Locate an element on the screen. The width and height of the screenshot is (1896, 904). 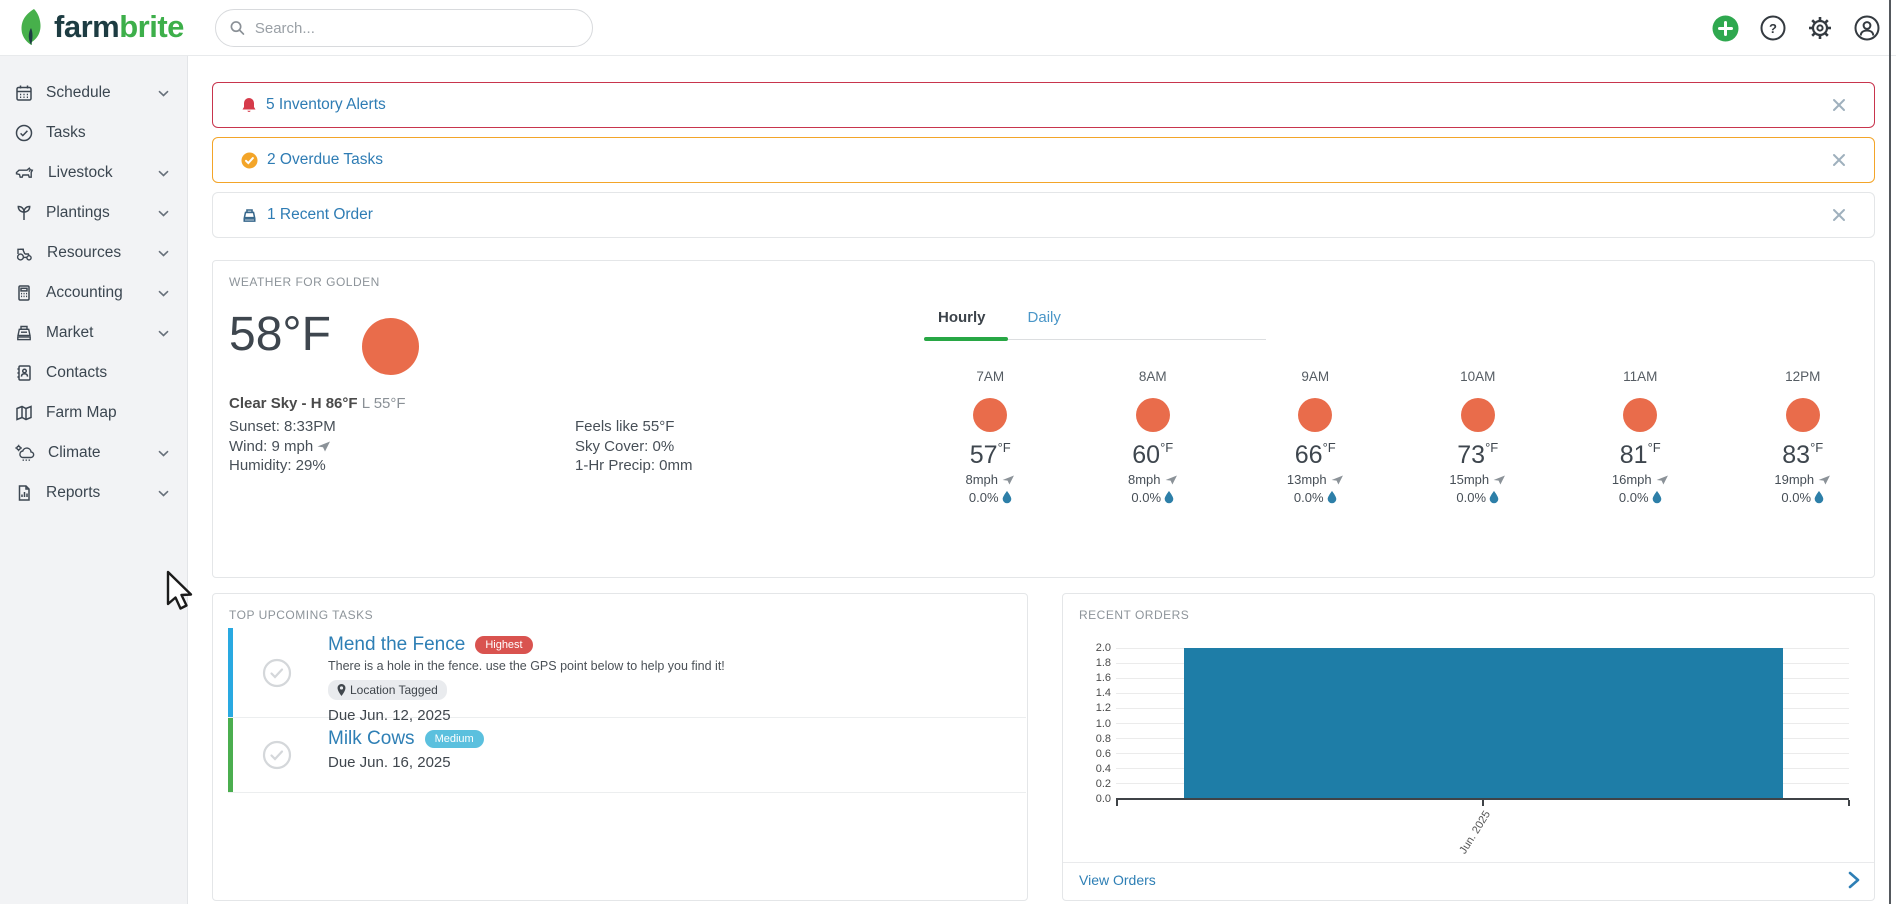
tab-daily: Daily is located at coordinates (1044, 317).